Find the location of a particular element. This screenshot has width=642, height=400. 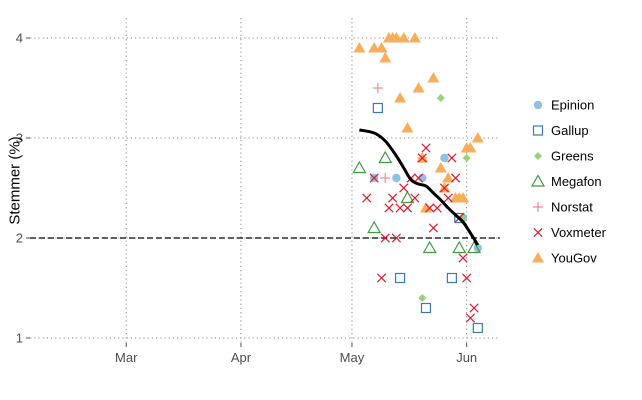

legend-item: Gallup is located at coordinates (560, 130).